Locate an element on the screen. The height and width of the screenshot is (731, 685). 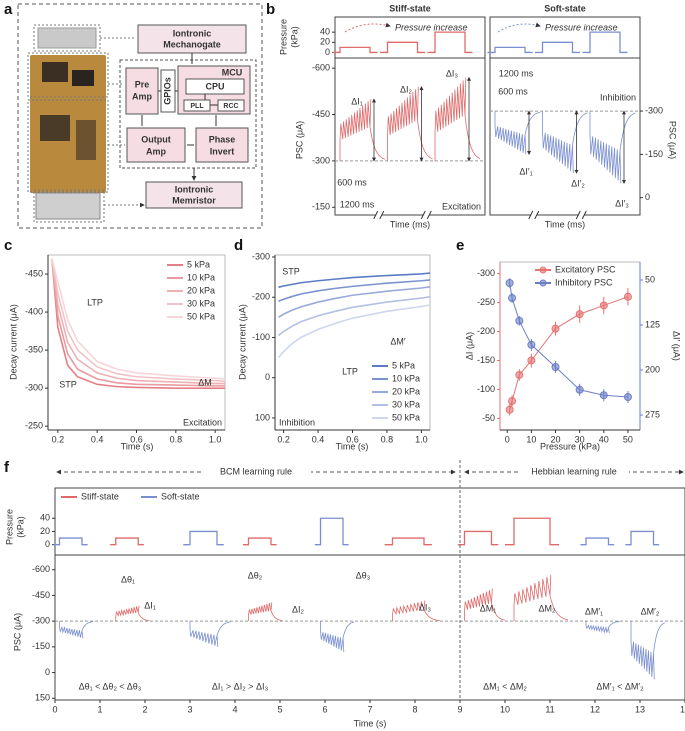
note-arrow is located at coordinates (367, 27).